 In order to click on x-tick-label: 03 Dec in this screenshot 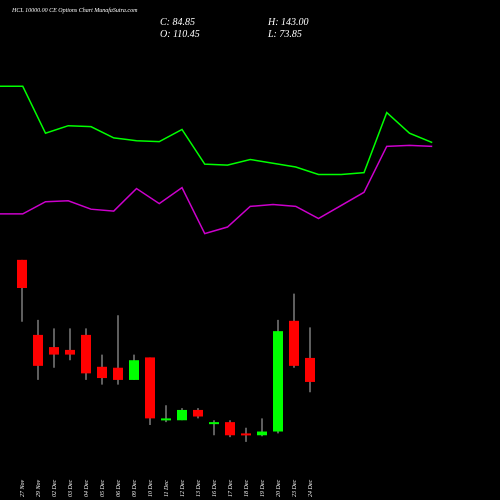, I will do `click(71, 488)`.